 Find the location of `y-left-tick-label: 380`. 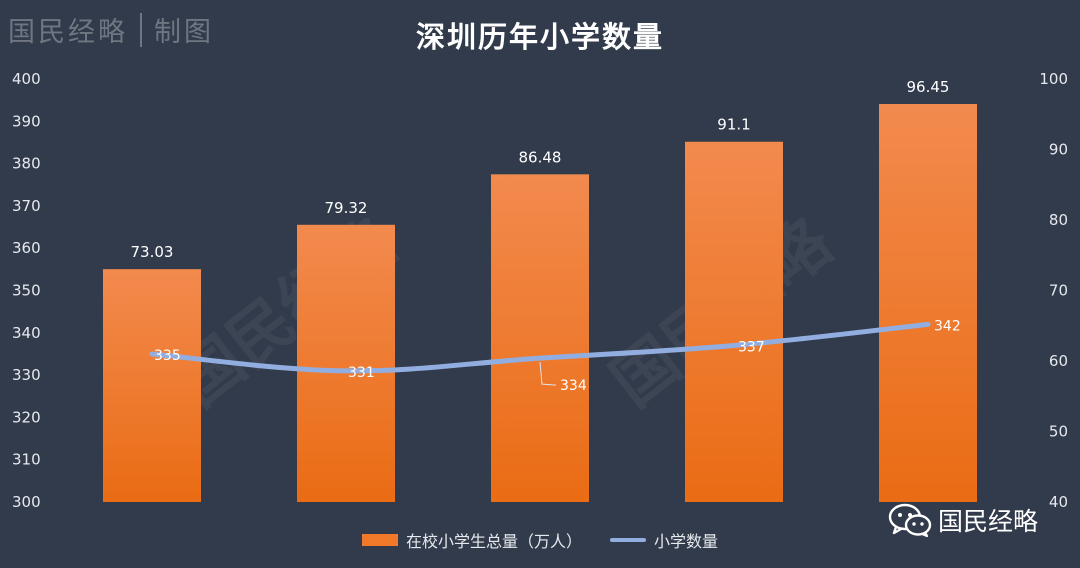

y-left-tick-label: 380 is located at coordinates (26, 164).